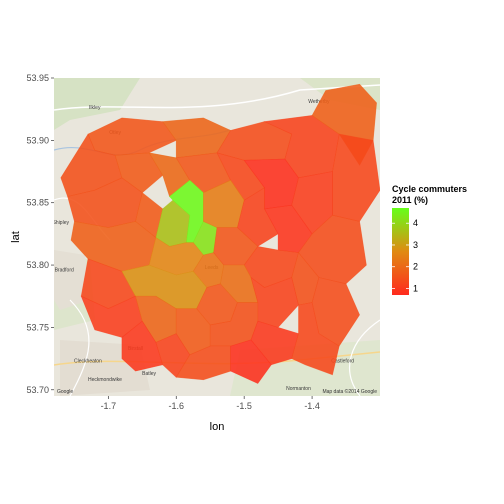 Image resolution: width=504 pixels, height=504 pixels. What do you see at coordinates (40, 234) in the screenshot?
I see `y-axis: 53.70 53.75 53.80 53.85 53.90 53.95` at bounding box center [40, 234].